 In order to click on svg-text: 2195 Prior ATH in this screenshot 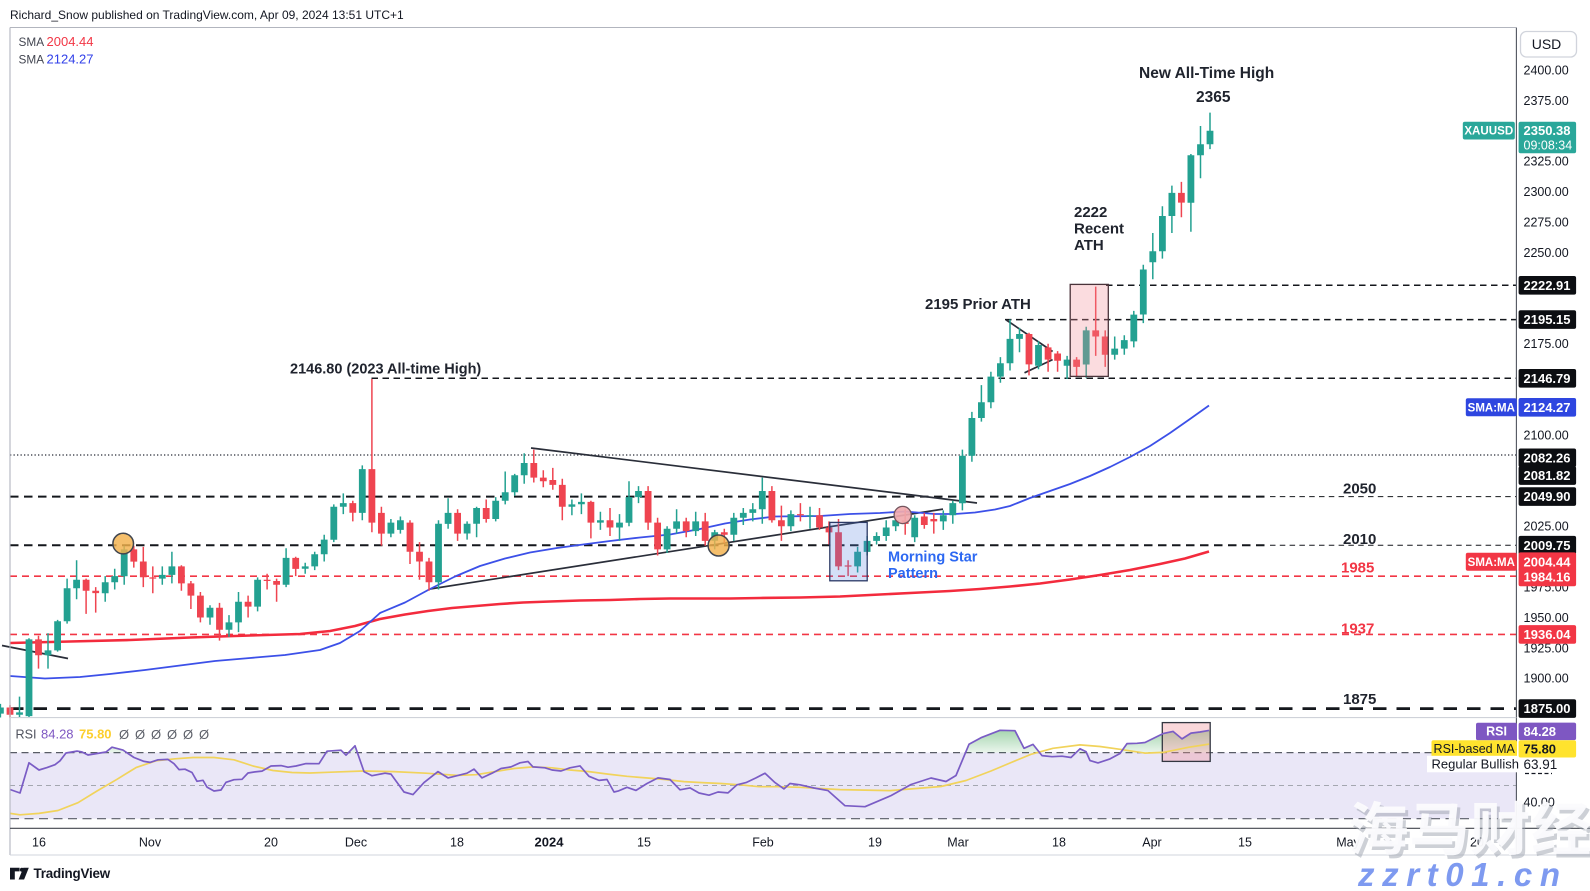, I will do `click(978, 304)`.